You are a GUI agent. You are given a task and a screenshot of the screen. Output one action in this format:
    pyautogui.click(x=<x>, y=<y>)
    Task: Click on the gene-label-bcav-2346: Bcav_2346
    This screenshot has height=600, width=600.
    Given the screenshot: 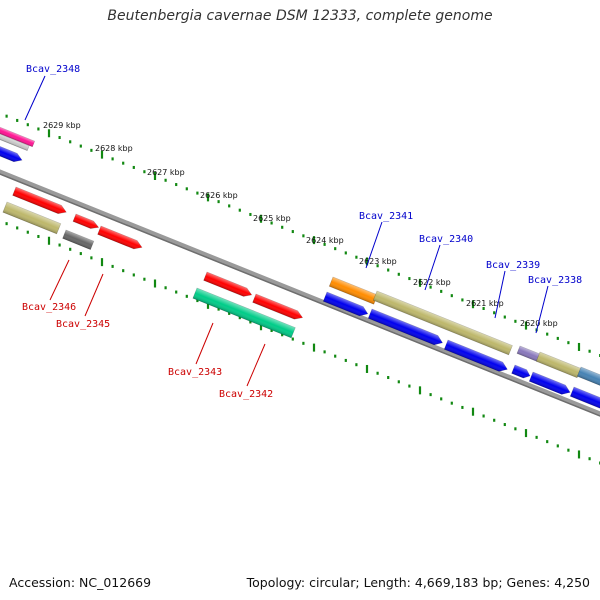 What is the action you would take?
    pyautogui.click(x=49, y=307)
    